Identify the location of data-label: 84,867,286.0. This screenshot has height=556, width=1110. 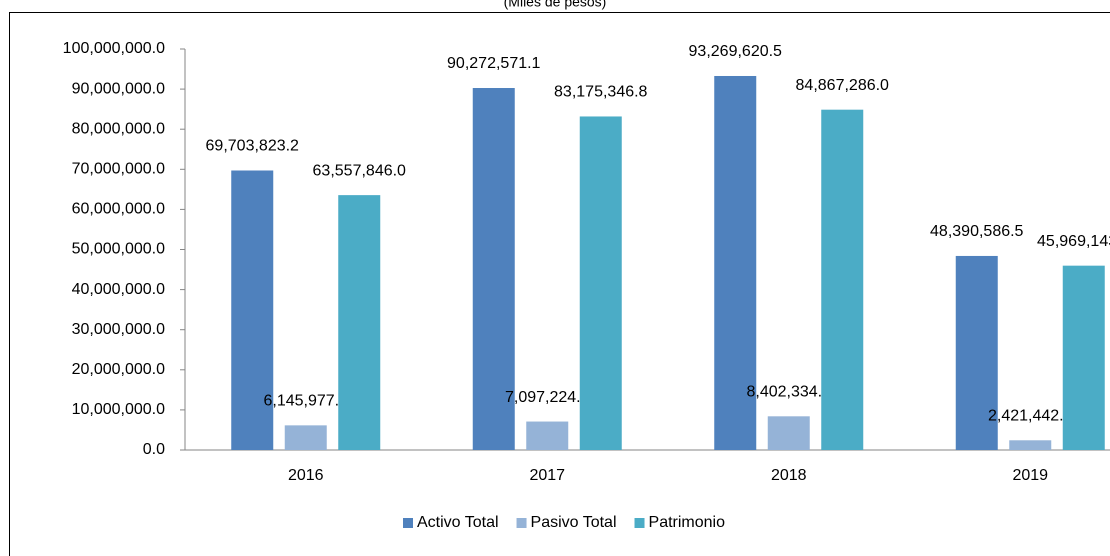
(843, 85).